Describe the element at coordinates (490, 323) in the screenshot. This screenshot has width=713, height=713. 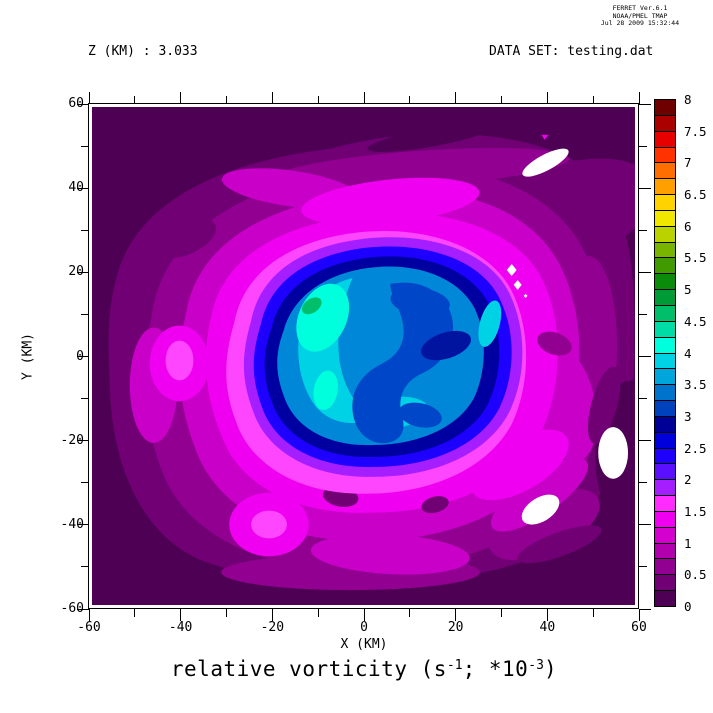
I see `cyan-right-patch` at that location.